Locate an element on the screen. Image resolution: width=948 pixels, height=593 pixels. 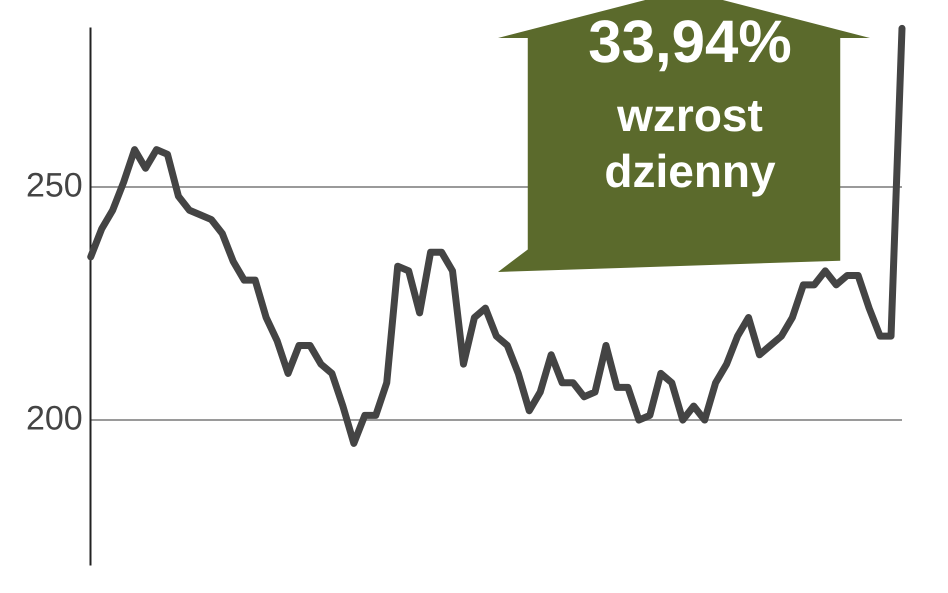
y-tick-label: 250 is located at coordinates (54, 185).